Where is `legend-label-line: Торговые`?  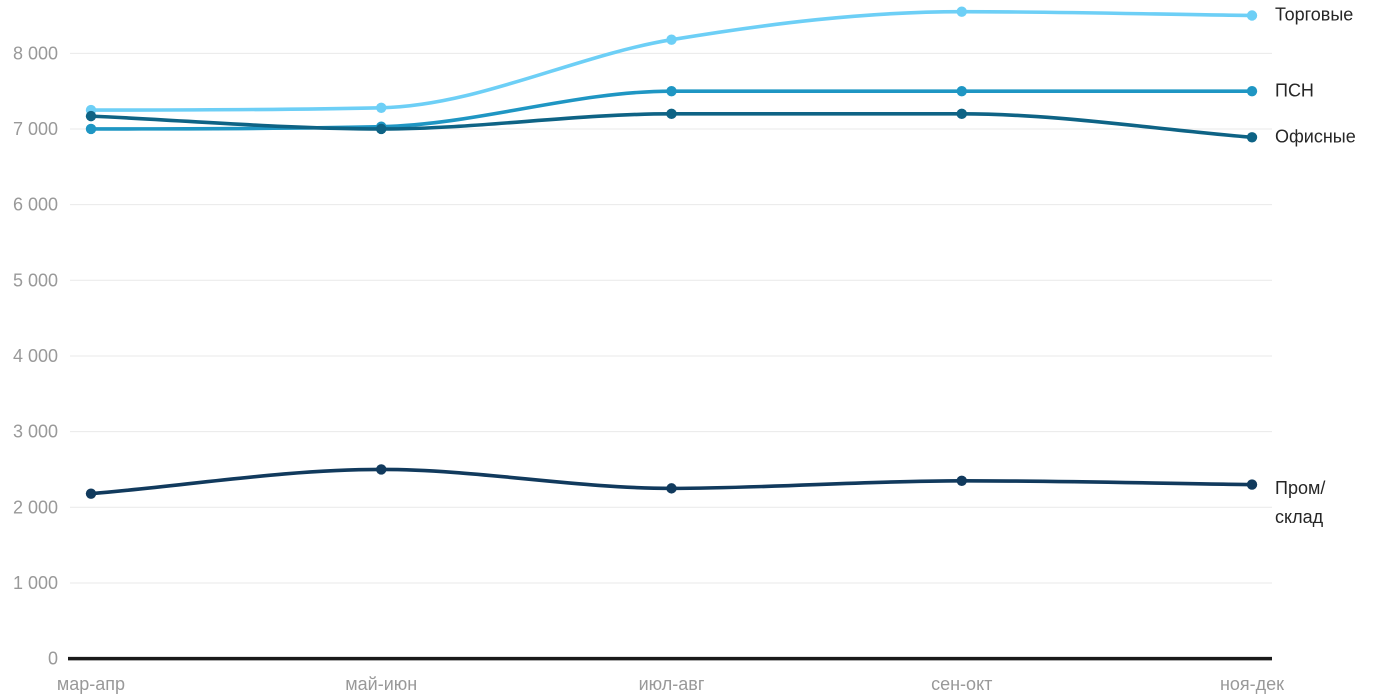
legend-label-line: Торговые is located at coordinates (1314, 14).